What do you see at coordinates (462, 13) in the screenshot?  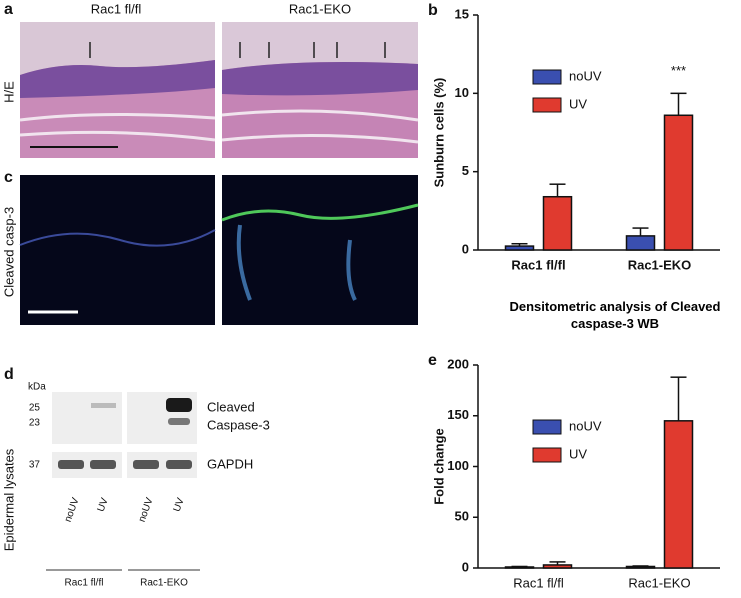 I see `y-tick-label: 15` at bounding box center [462, 13].